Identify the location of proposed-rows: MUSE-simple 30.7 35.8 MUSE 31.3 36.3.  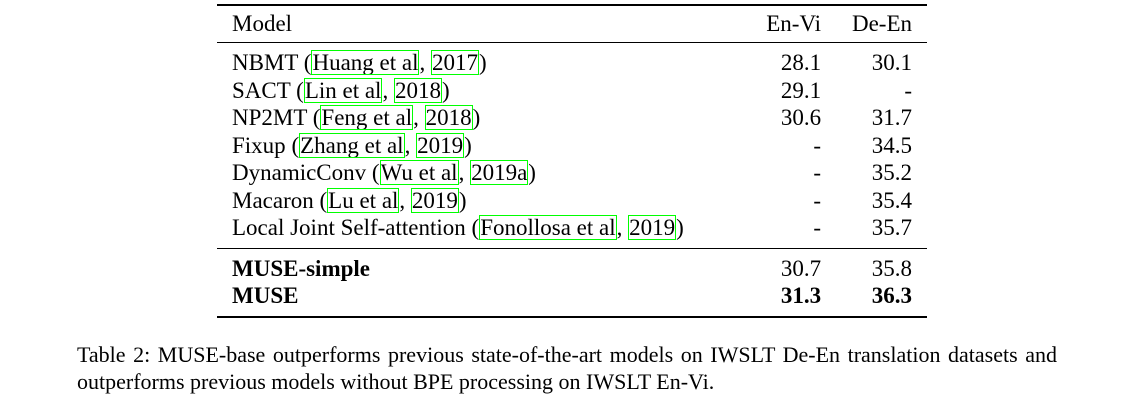
(572, 282).